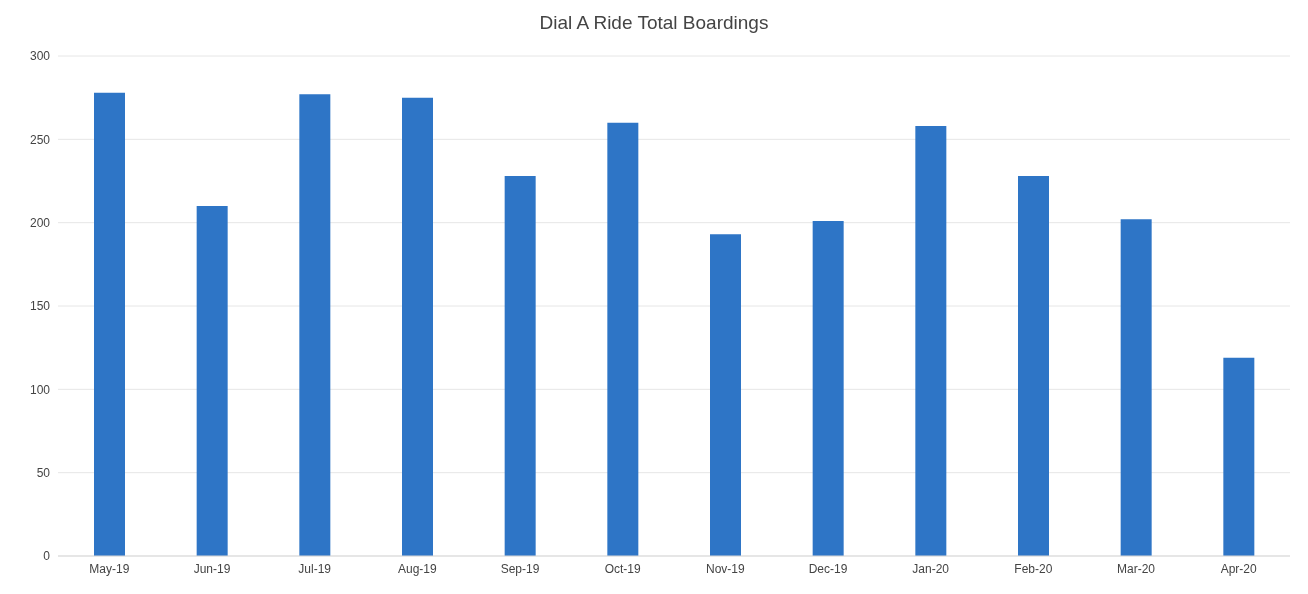  I want to click on x-tick-label: Aug-19, so click(417, 568).